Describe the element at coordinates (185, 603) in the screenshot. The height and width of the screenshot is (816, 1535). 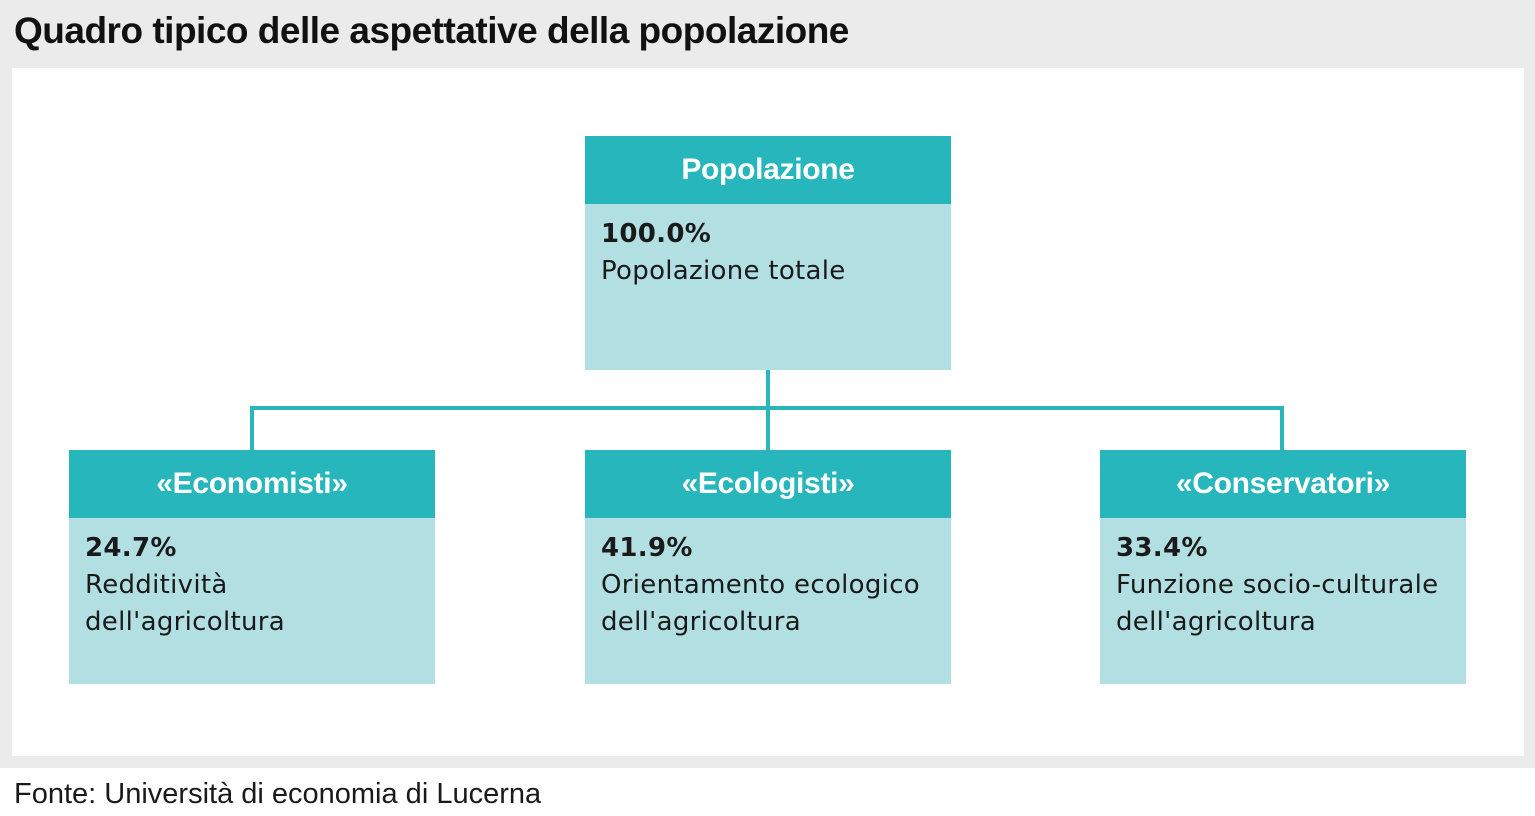
I see `child-node-description: Redditività dell'agricoltura` at that location.